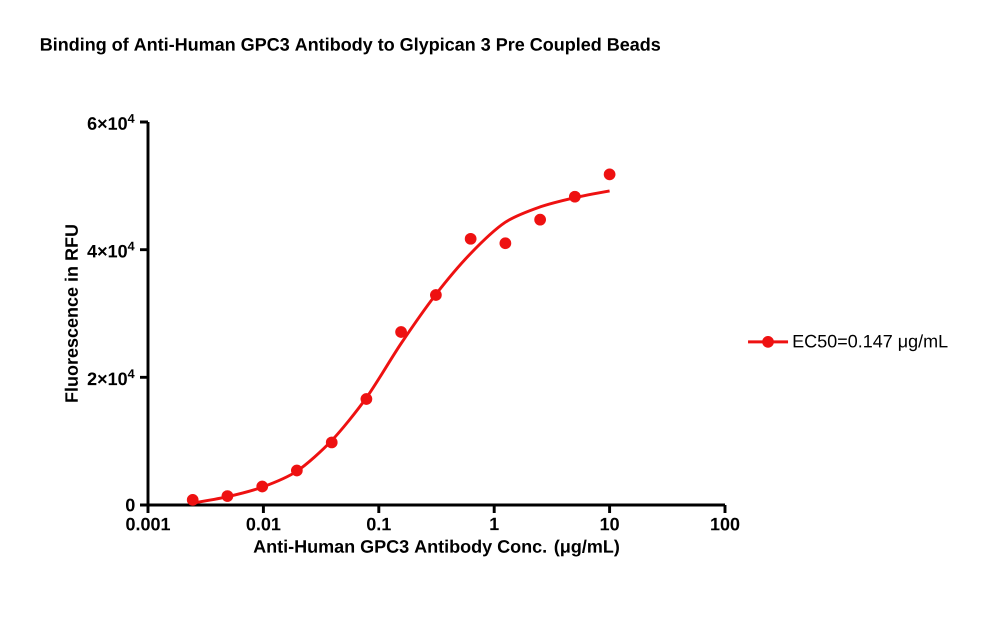 Image resolution: width=1000 pixels, height=619 pixels. What do you see at coordinates (725, 524) in the screenshot?
I see `x-tick-label: 100` at bounding box center [725, 524].